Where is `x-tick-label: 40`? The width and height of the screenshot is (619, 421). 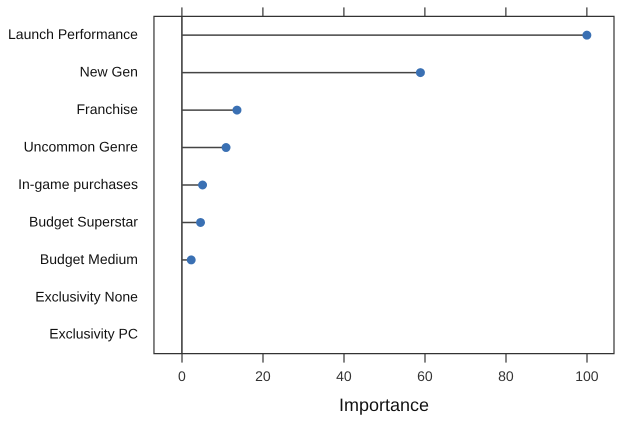
x-tick-label: 40 is located at coordinates (344, 376).